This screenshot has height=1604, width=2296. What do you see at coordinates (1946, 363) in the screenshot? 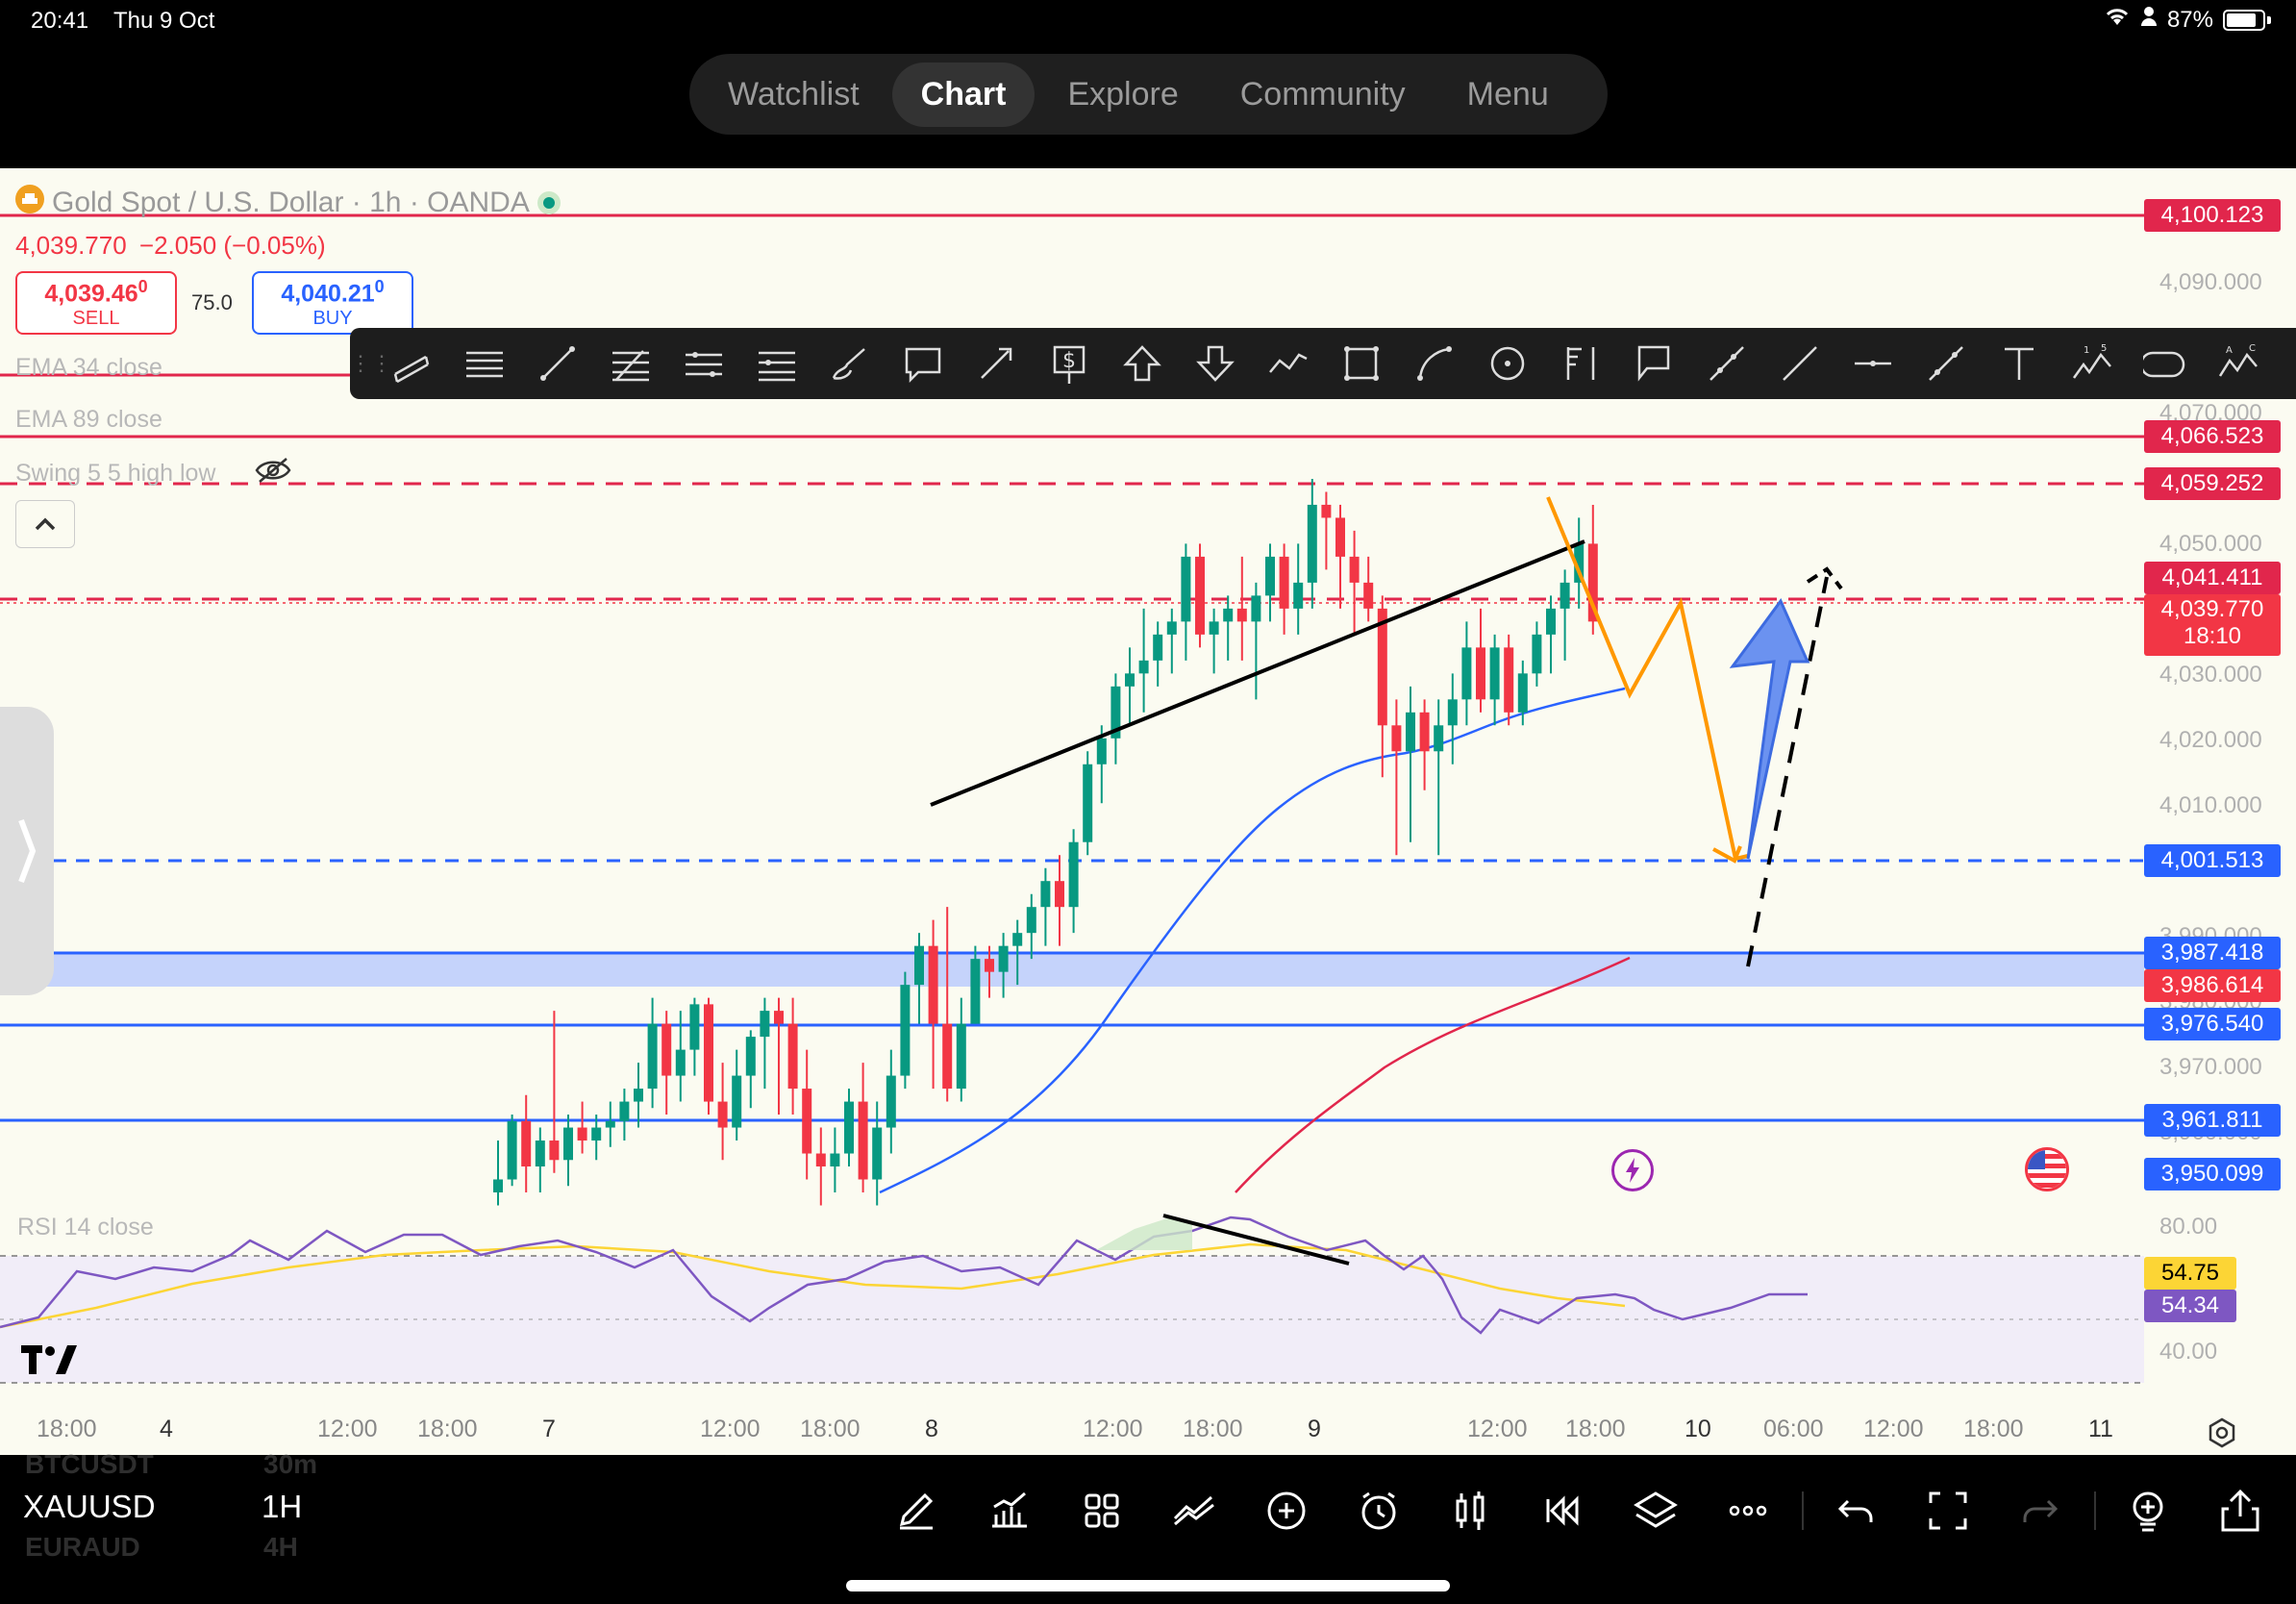
I see `info-line-icon` at bounding box center [1946, 363].